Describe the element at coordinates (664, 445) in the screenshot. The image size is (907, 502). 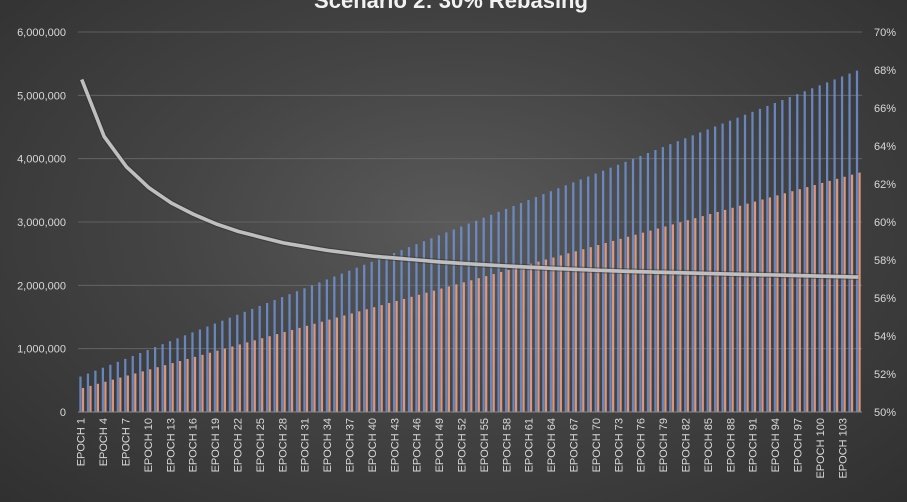
I see `x-tick-label: EPOCH 79` at that location.